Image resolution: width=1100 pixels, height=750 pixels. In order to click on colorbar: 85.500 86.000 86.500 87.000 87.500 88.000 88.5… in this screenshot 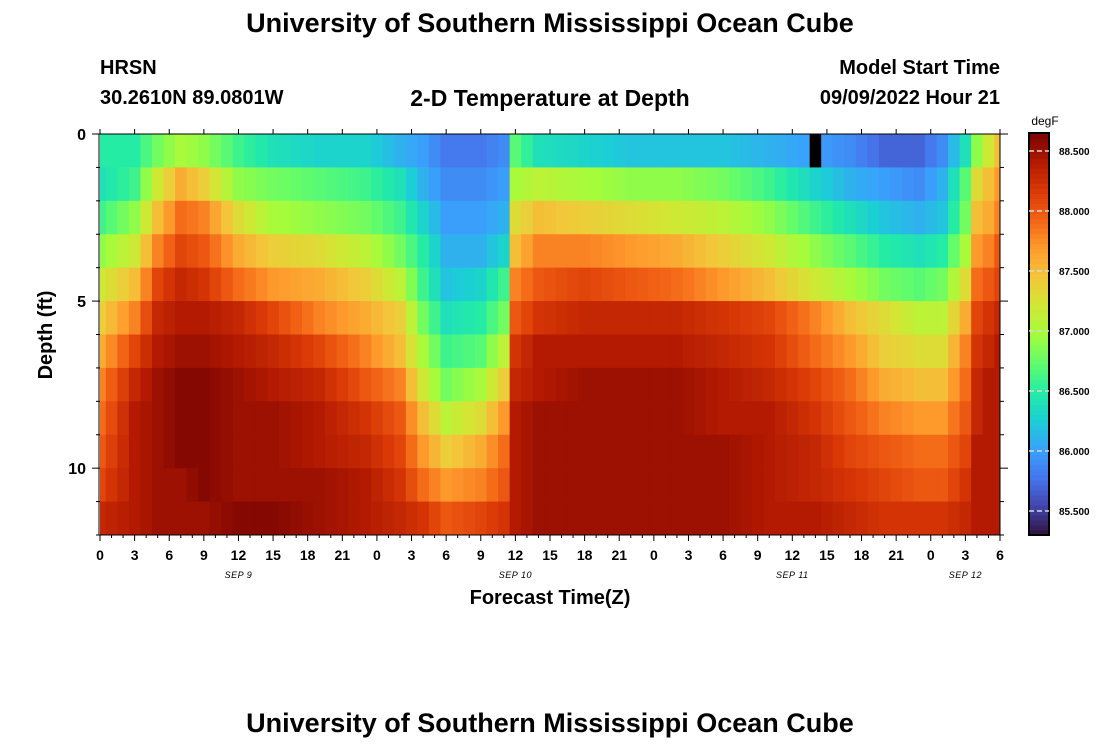, I will do `click(1059, 334)`.